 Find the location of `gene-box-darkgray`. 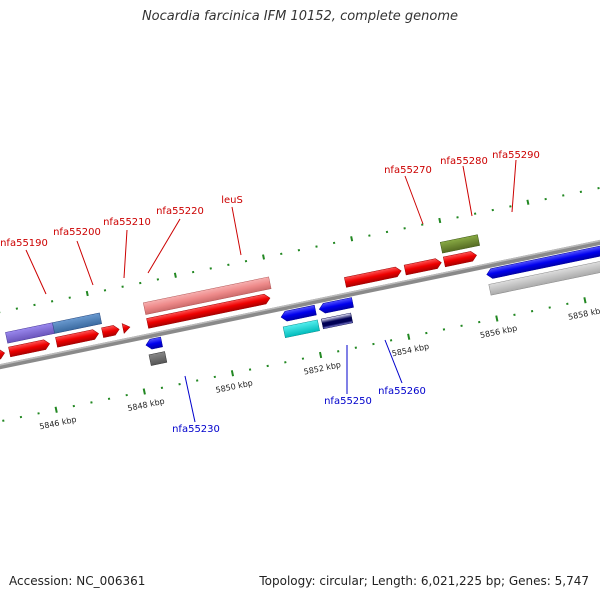

gene-box-darkgray is located at coordinates (158, 358).